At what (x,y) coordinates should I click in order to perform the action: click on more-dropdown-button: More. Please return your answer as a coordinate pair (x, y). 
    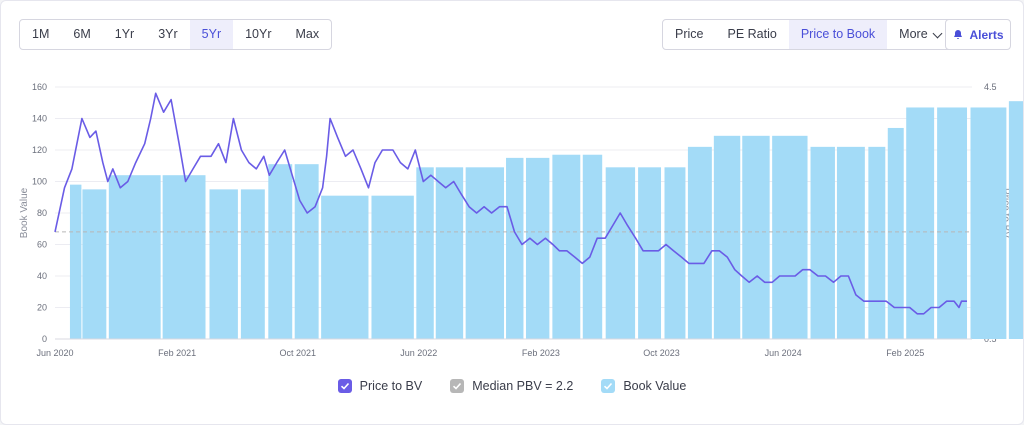
    Looking at the image, I should click on (919, 34).